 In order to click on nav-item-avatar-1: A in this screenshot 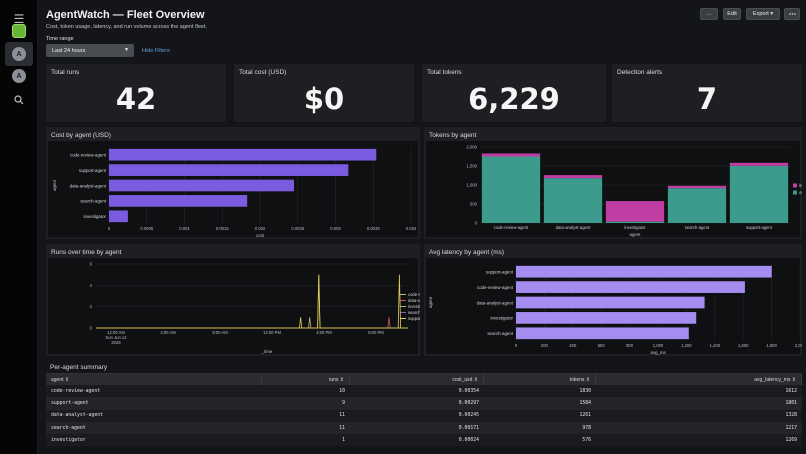, I will do `click(19, 54)`.